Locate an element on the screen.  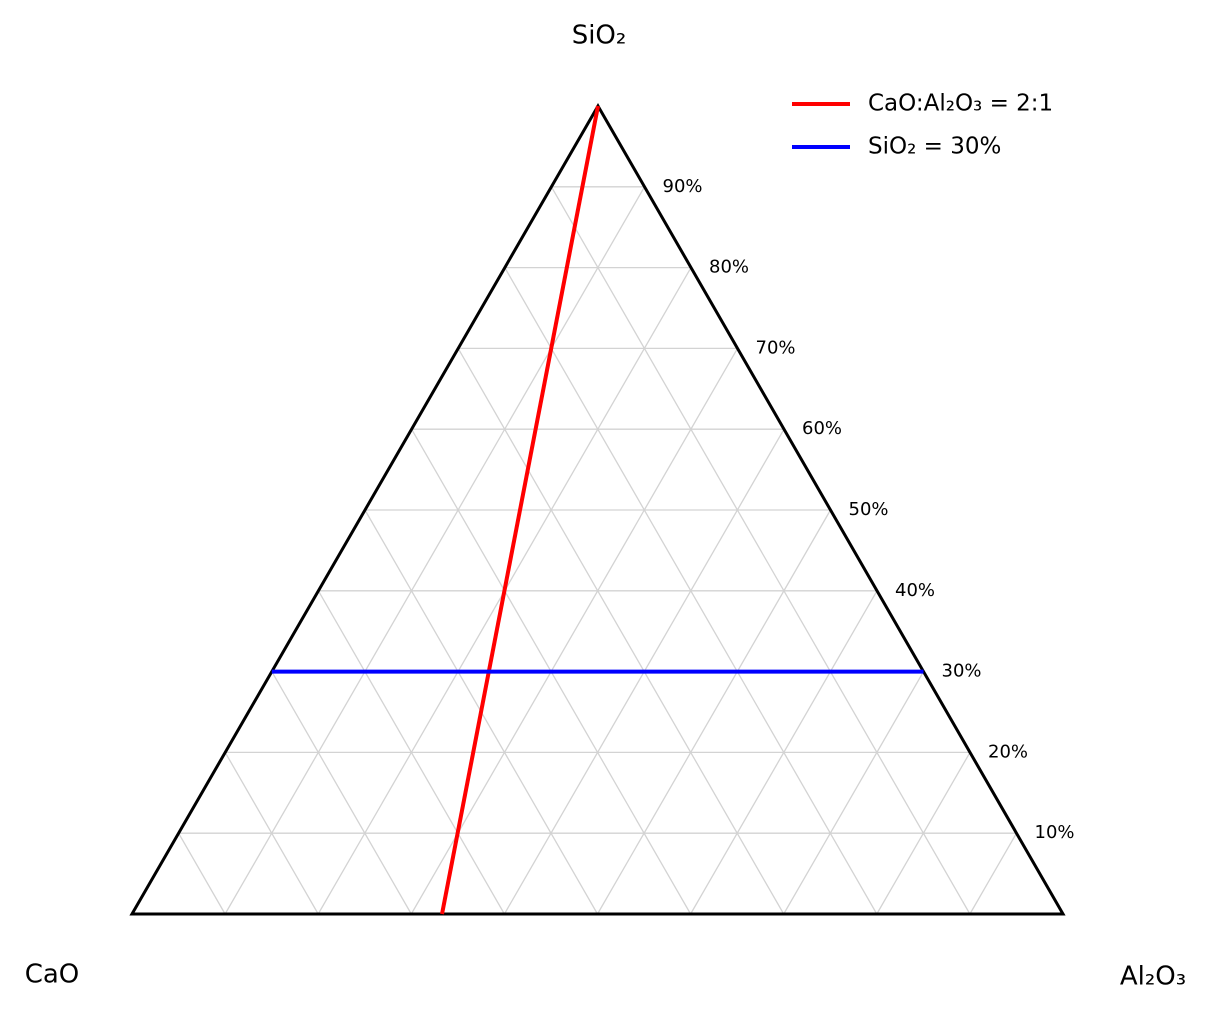
vertex-label-top: SiO₂ is located at coordinates (599, 36).